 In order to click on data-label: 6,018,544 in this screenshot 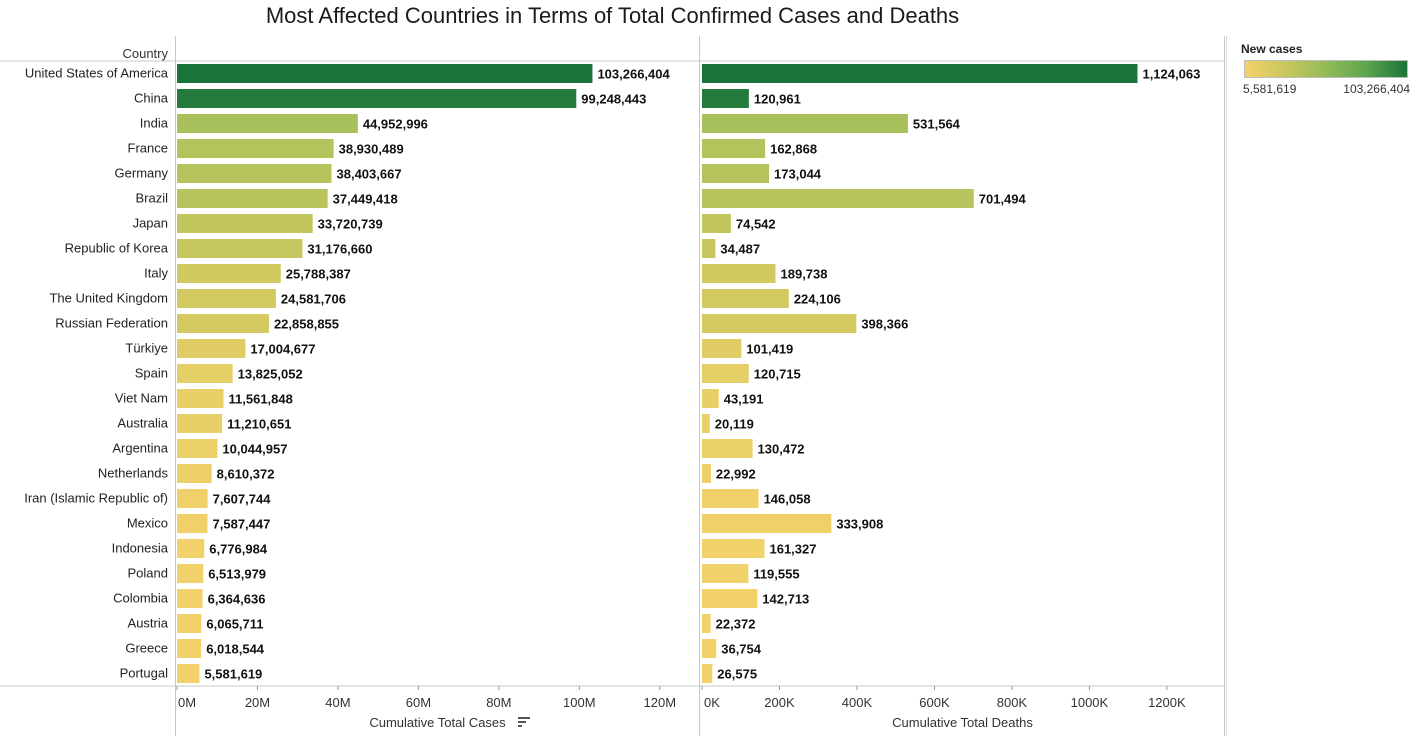, I will do `click(235, 649)`.